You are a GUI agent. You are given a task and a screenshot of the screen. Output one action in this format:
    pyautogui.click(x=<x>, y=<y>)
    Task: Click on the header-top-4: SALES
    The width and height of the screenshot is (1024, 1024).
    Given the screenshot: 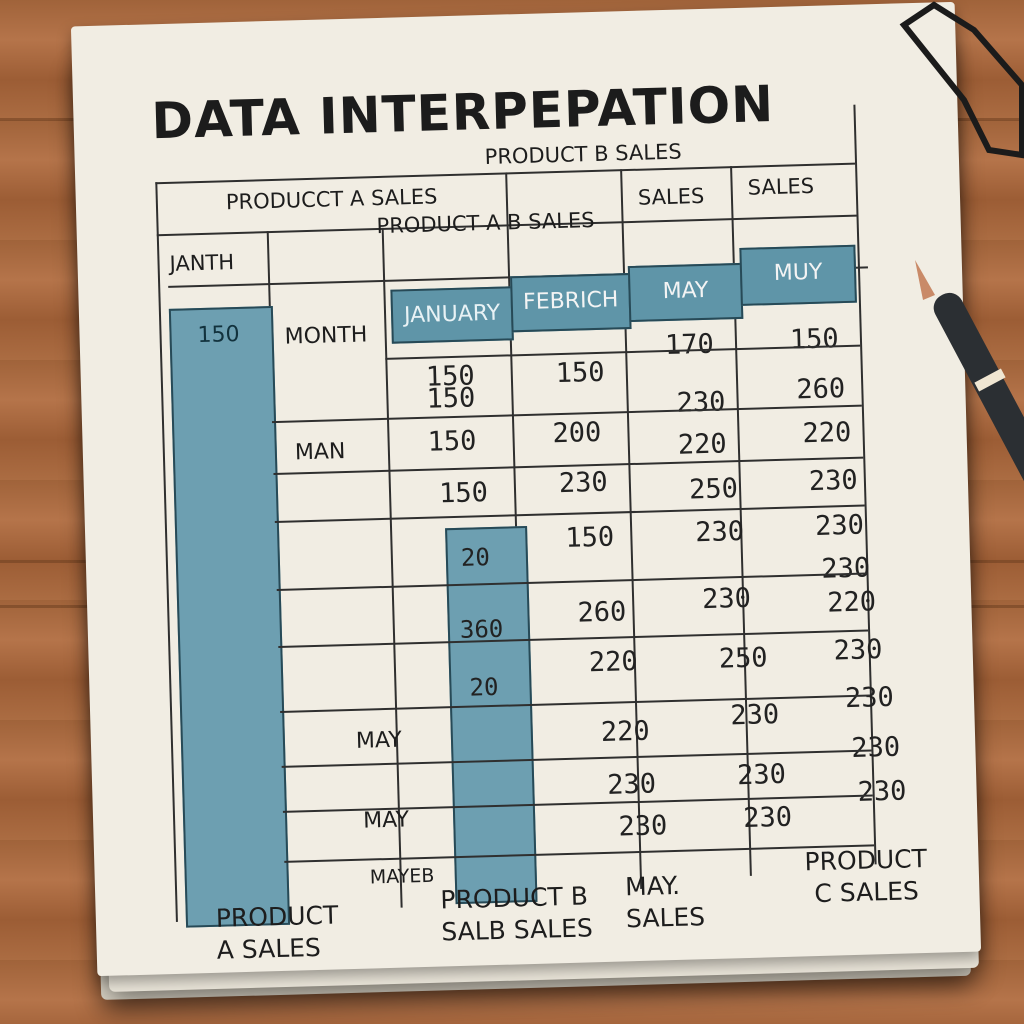 What is the action you would take?
    pyautogui.click(x=781, y=186)
    